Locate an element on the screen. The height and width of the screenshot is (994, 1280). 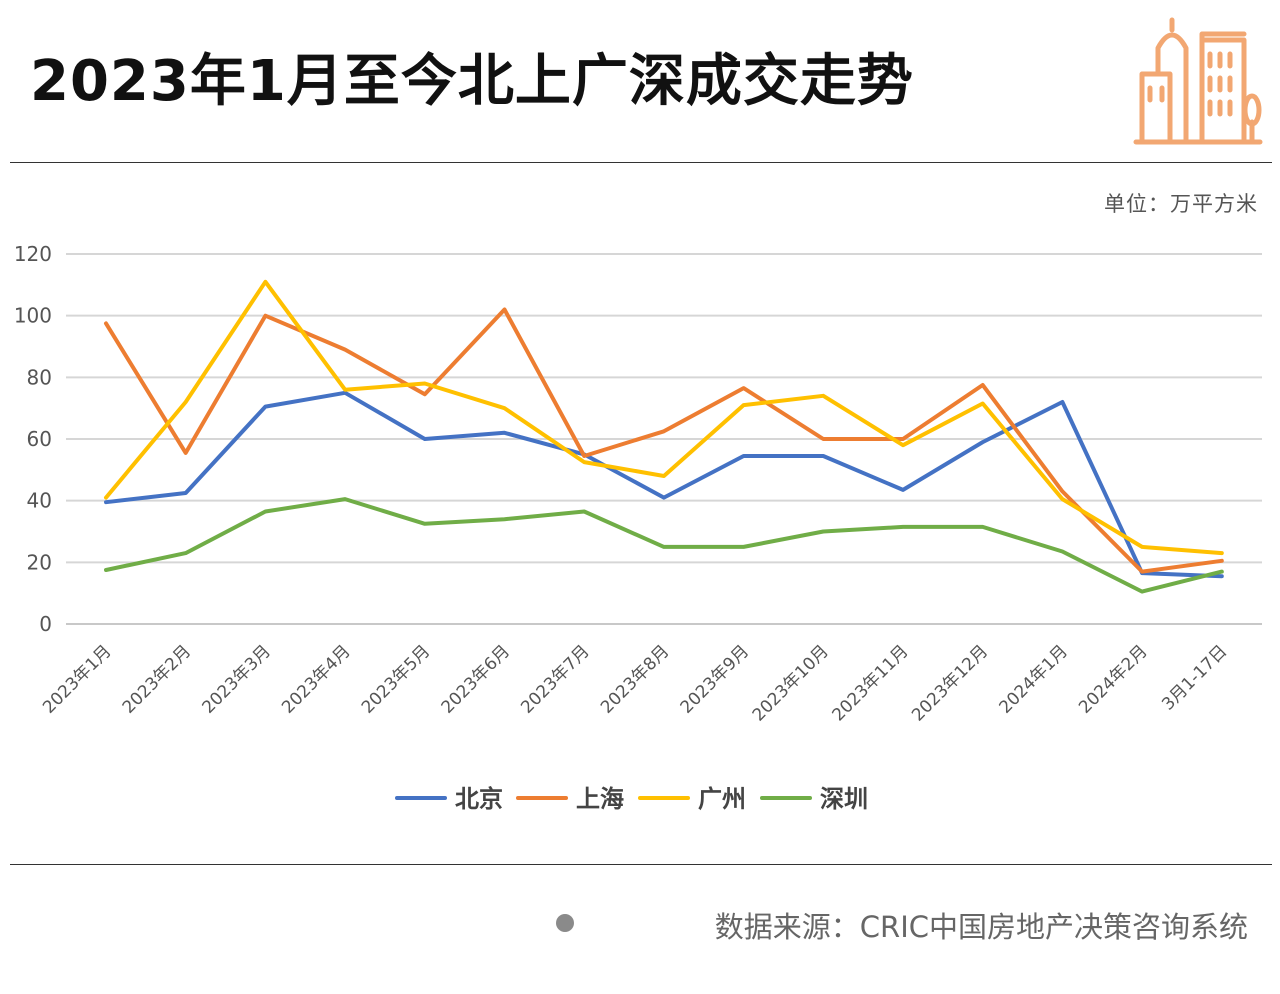
x-tick-label: 2023年9月 is located at coordinates (715, 679).